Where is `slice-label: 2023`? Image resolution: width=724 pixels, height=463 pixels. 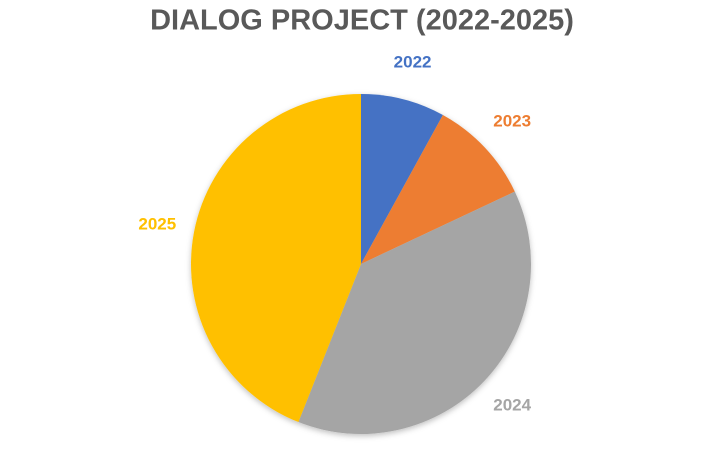
slice-label: 2023 is located at coordinates (512, 121).